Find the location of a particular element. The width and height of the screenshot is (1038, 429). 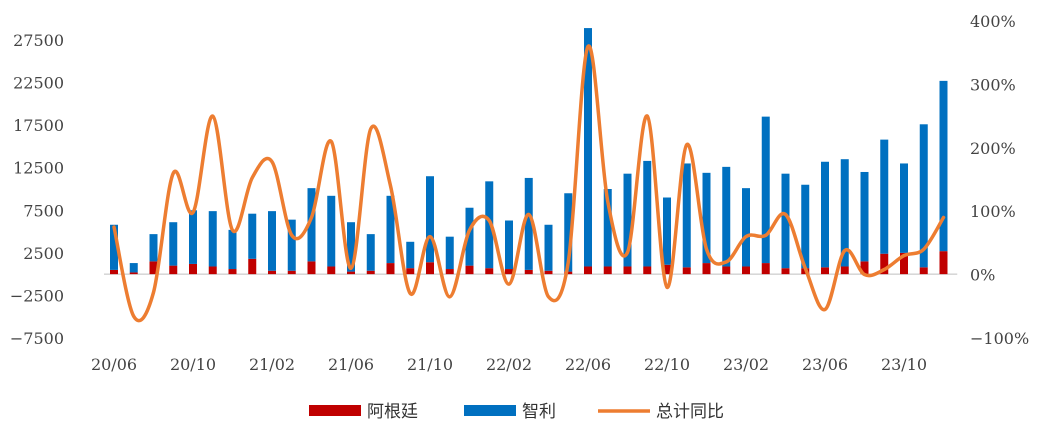

x-tick-label: 23/10 is located at coordinates (904, 364).